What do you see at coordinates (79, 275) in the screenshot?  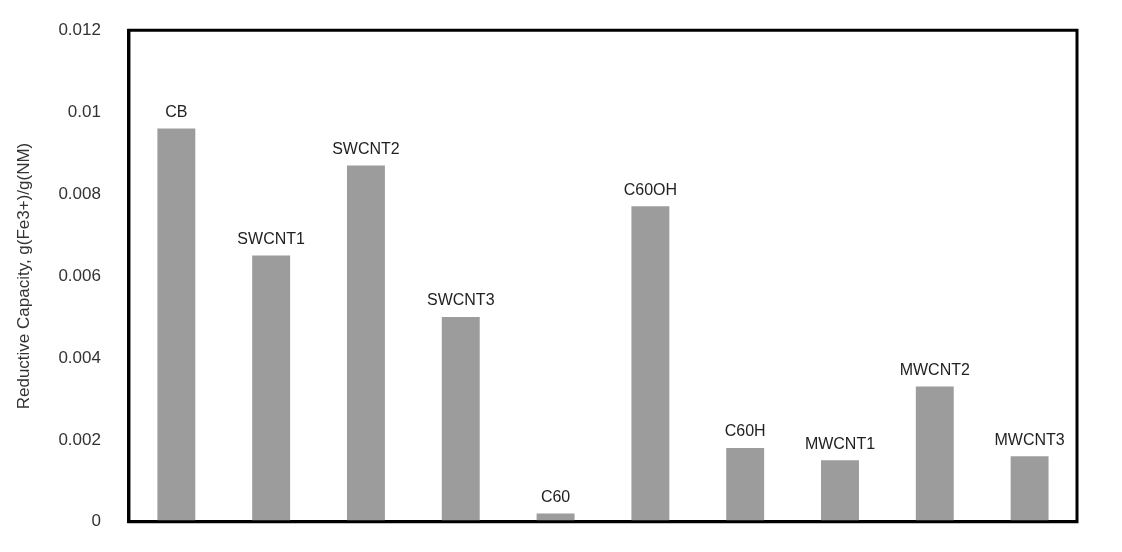 I see `y-tick-label: 0.006` at bounding box center [79, 275].